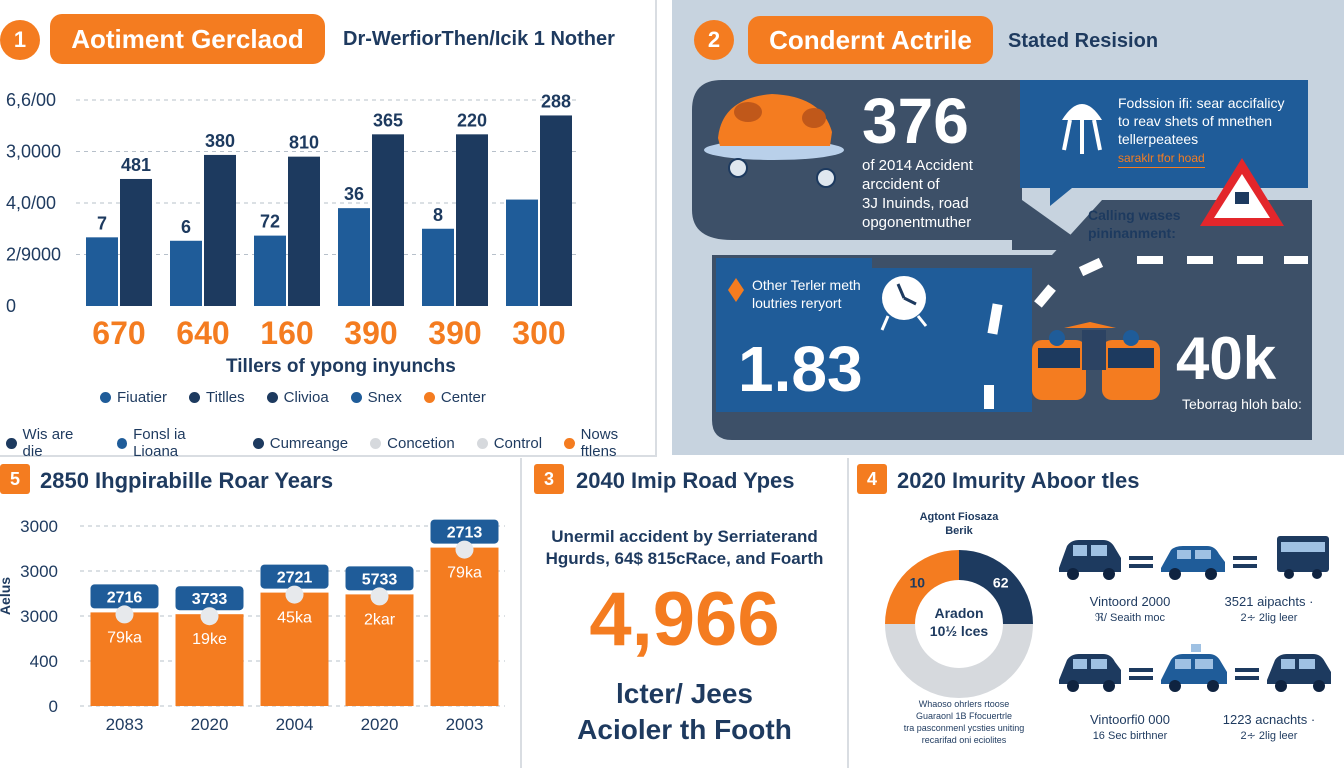 This screenshot has width=1344, height=768. What do you see at coordinates (922, 587) in the screenshot?
I see `donut-slice` at bounding box center [922, 587].